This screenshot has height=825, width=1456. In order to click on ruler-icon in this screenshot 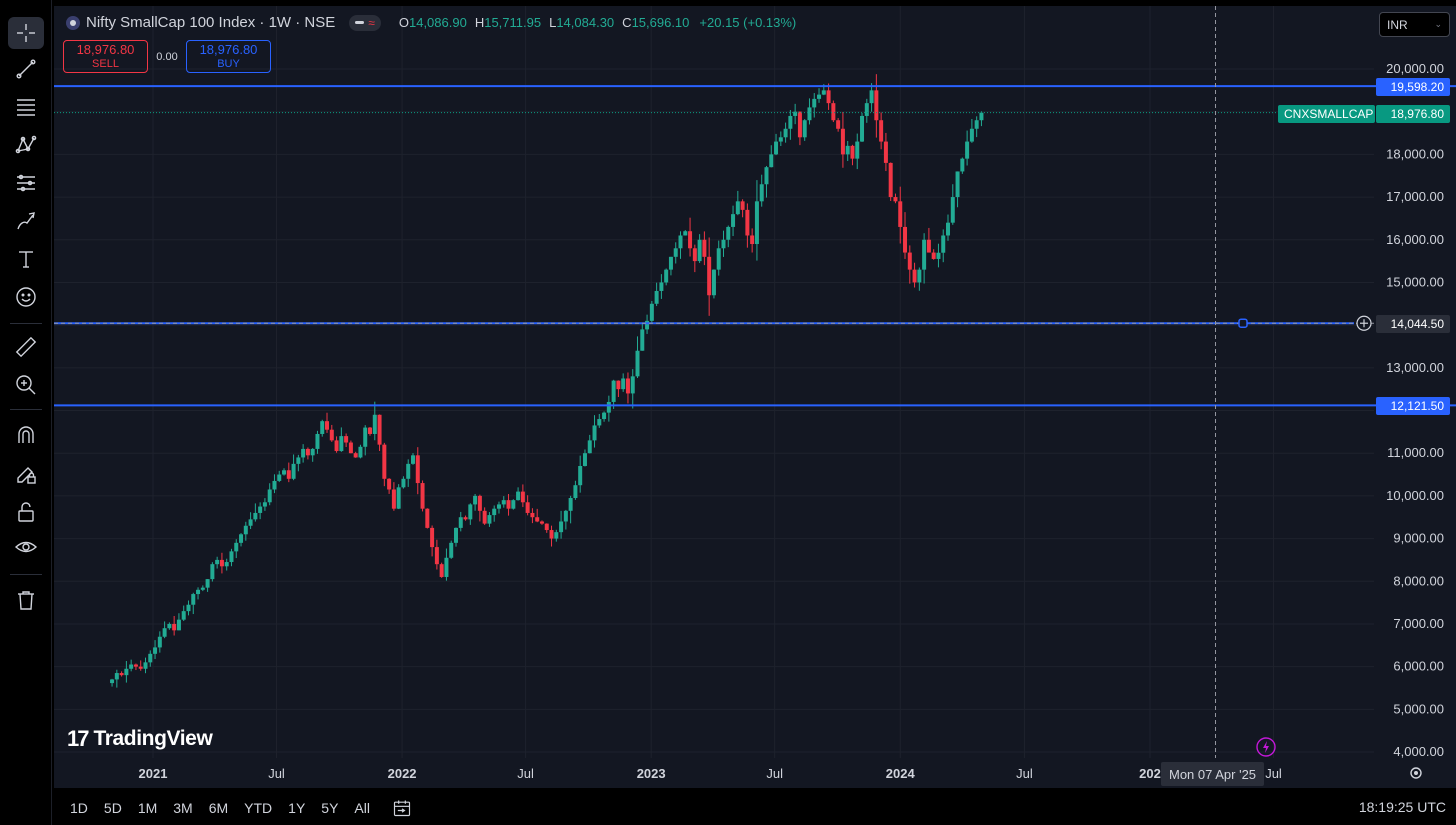, I will do `click(26, 347)`.